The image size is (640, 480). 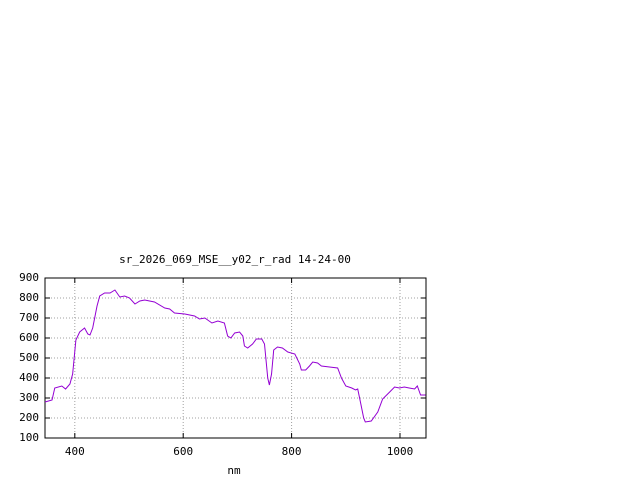 I want to click on y-tick-label: 800, so click(x=29, y=297).